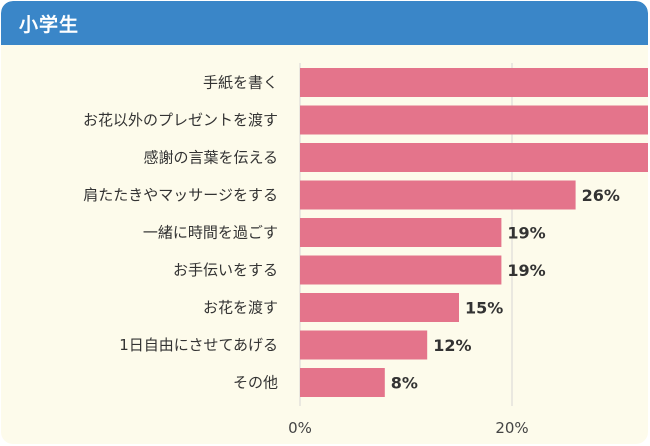 The height and width of the screenshot is (446, 650). Describe the element at coordinates (300, 428) in the screenshot. I see `x-tick-label: 0%` at that location.